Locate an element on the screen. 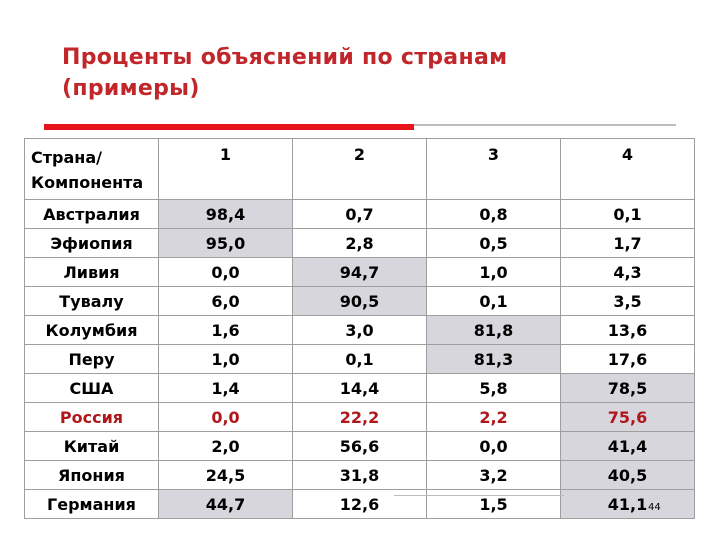  value-cell: 12,6 is located at coordinates (359, 504).